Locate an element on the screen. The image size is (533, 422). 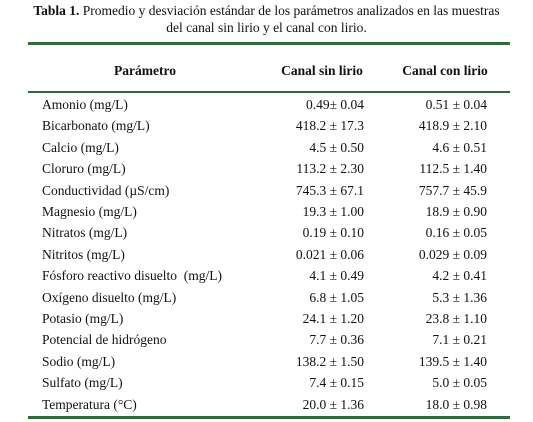
value-cell: 0.029 ± 0.09 is located at coordinates (452, 254).